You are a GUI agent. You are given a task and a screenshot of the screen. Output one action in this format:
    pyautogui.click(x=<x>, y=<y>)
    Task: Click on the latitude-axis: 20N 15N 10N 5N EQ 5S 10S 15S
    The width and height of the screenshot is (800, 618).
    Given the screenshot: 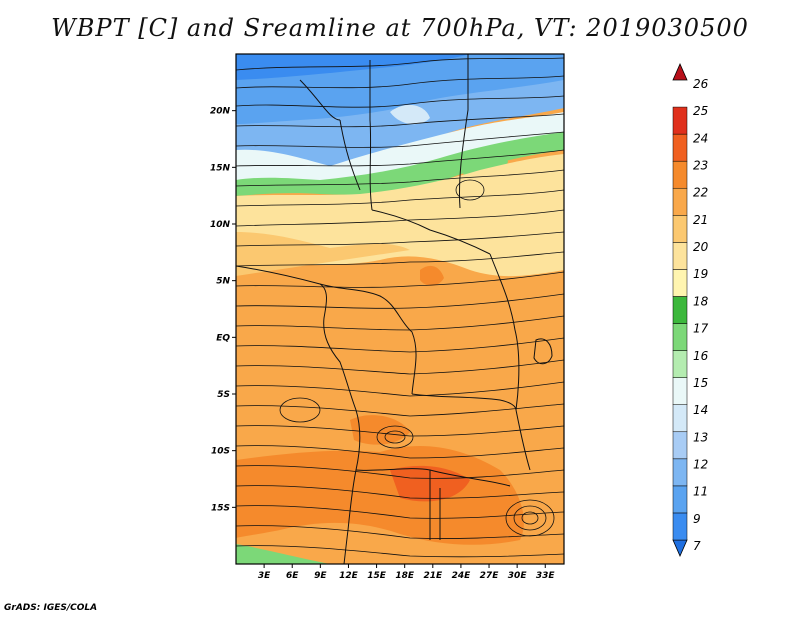 What is the action you would take?
    pyautogui.click(x=223, y=310)
    